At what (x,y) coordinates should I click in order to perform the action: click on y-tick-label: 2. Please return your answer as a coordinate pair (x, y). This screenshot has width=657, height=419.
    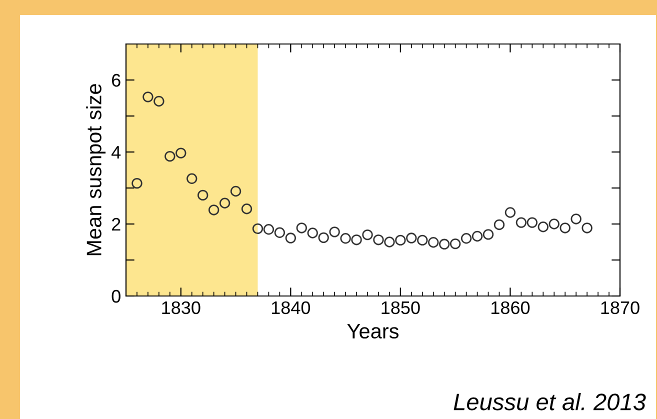
    Looking at the image, I should click on (116, 224).